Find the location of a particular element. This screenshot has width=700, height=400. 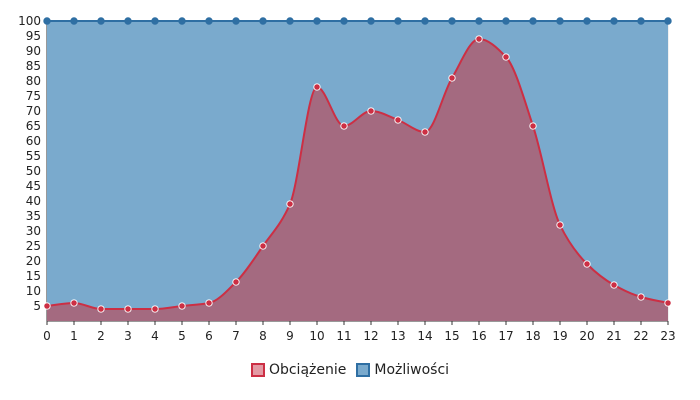

y-tick-label-50: 50 is located at coordinates (33, 171).